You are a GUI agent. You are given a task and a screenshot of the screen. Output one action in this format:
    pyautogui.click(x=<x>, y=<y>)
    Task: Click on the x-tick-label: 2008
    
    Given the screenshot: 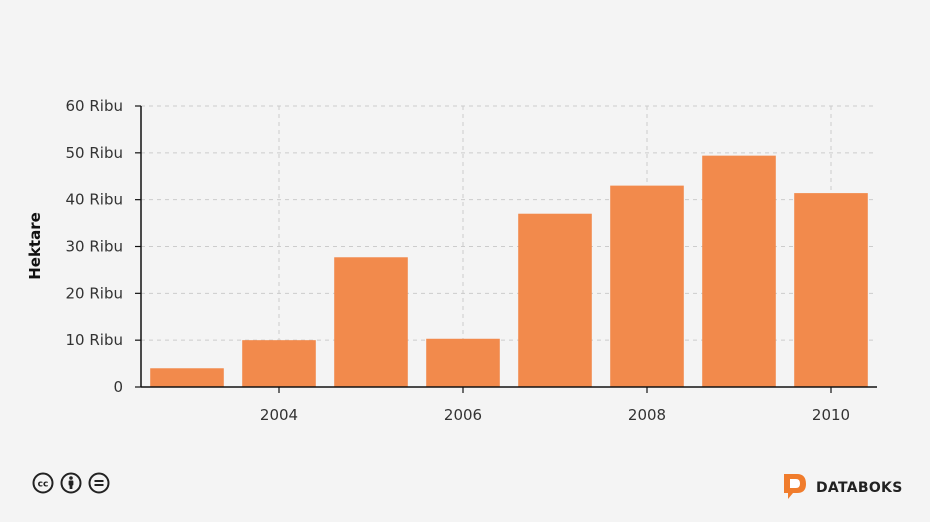 What is the action you would take?
    pyautogui.click(x=647, y=415)
    